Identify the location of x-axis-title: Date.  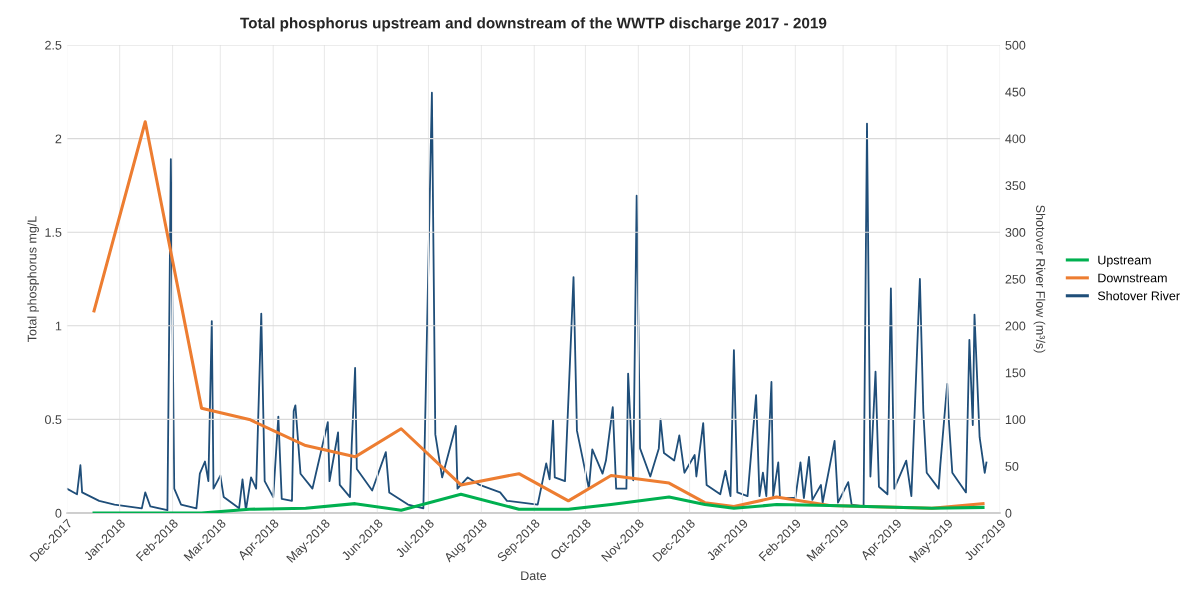
(534, 576).